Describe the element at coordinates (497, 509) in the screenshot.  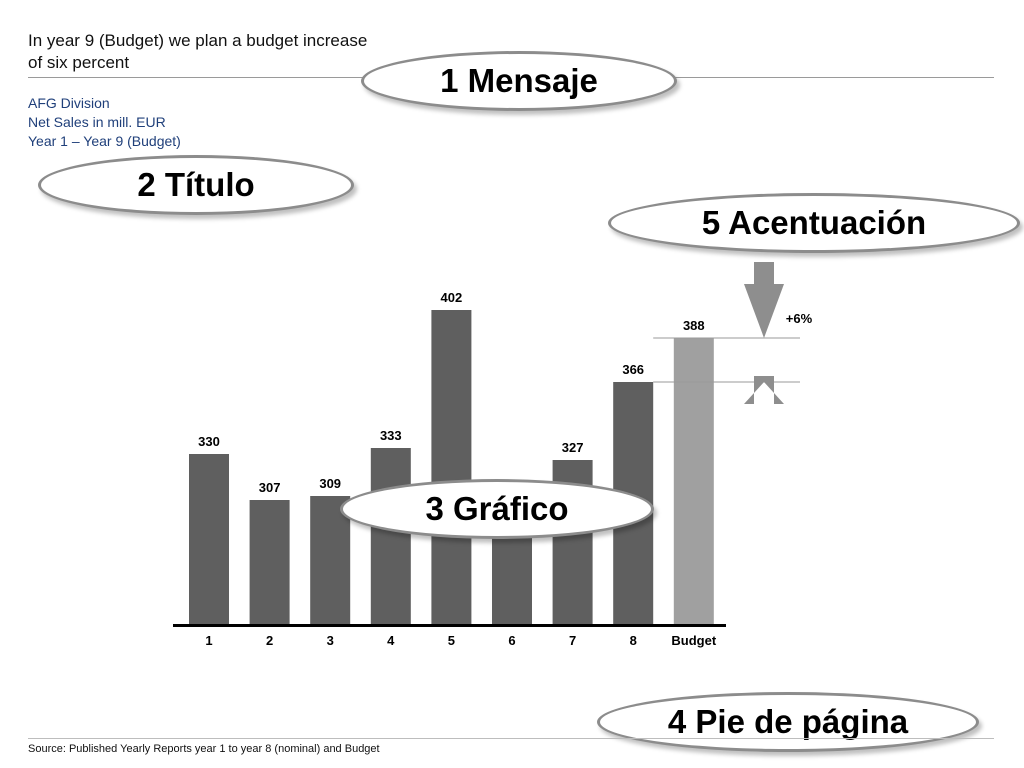
I see `callout-grafico: 3 Gráfico` at that location.